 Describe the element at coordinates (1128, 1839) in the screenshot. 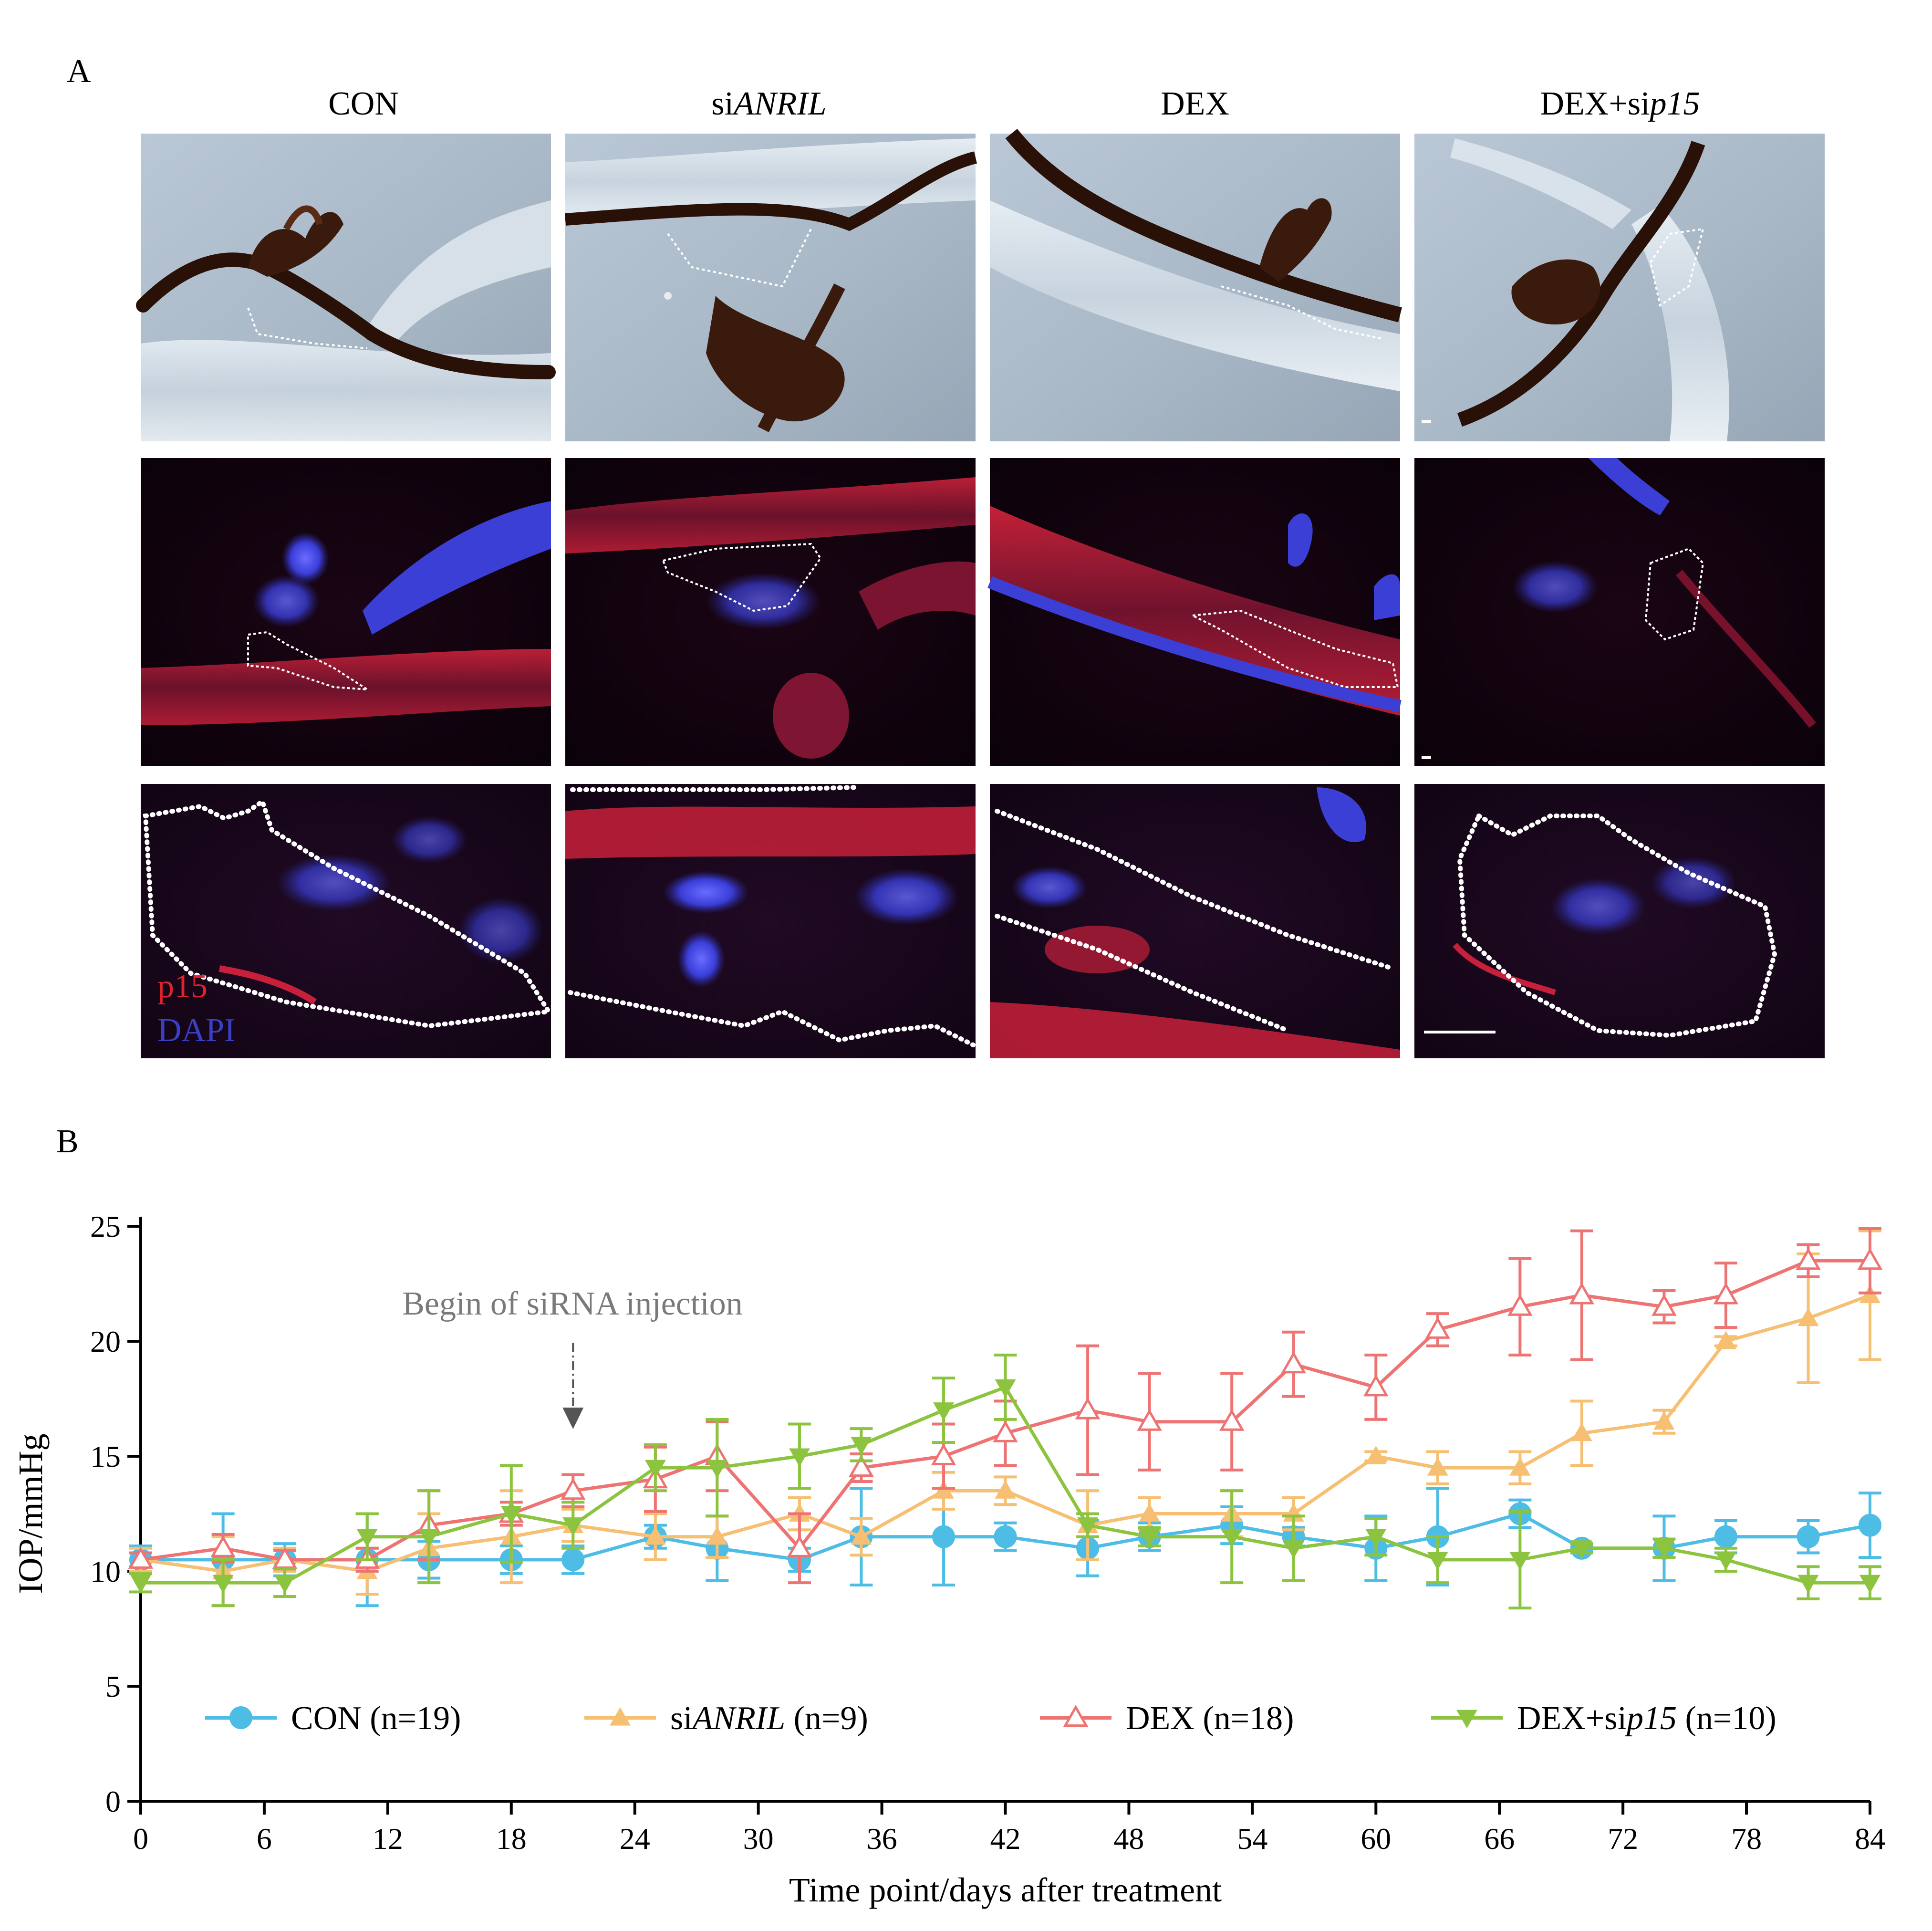

I see `x-tick-label: 48` at that location.